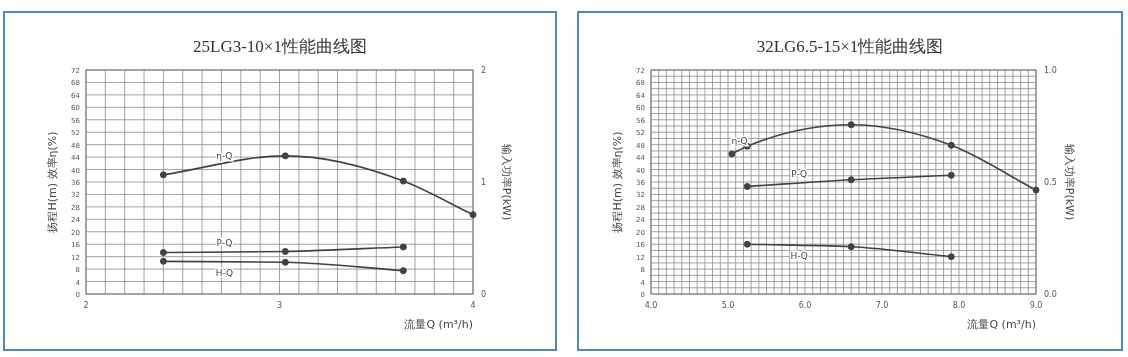 The height and width of the screenshot is (357, 1128). Describe the element at coordinates (882, 305) in the screenshot. I see `x-tick-label: 7.0` at that location.